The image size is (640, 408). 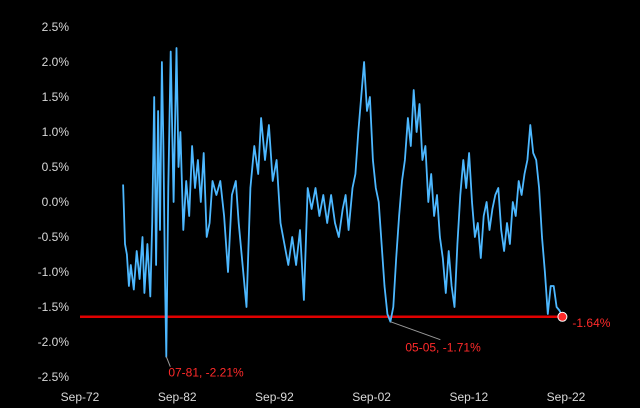 What do you see at coordinates (56, 167) in the screenshot?
I see `y-tick-label: 0.5%` at bounding box center [56, 167].